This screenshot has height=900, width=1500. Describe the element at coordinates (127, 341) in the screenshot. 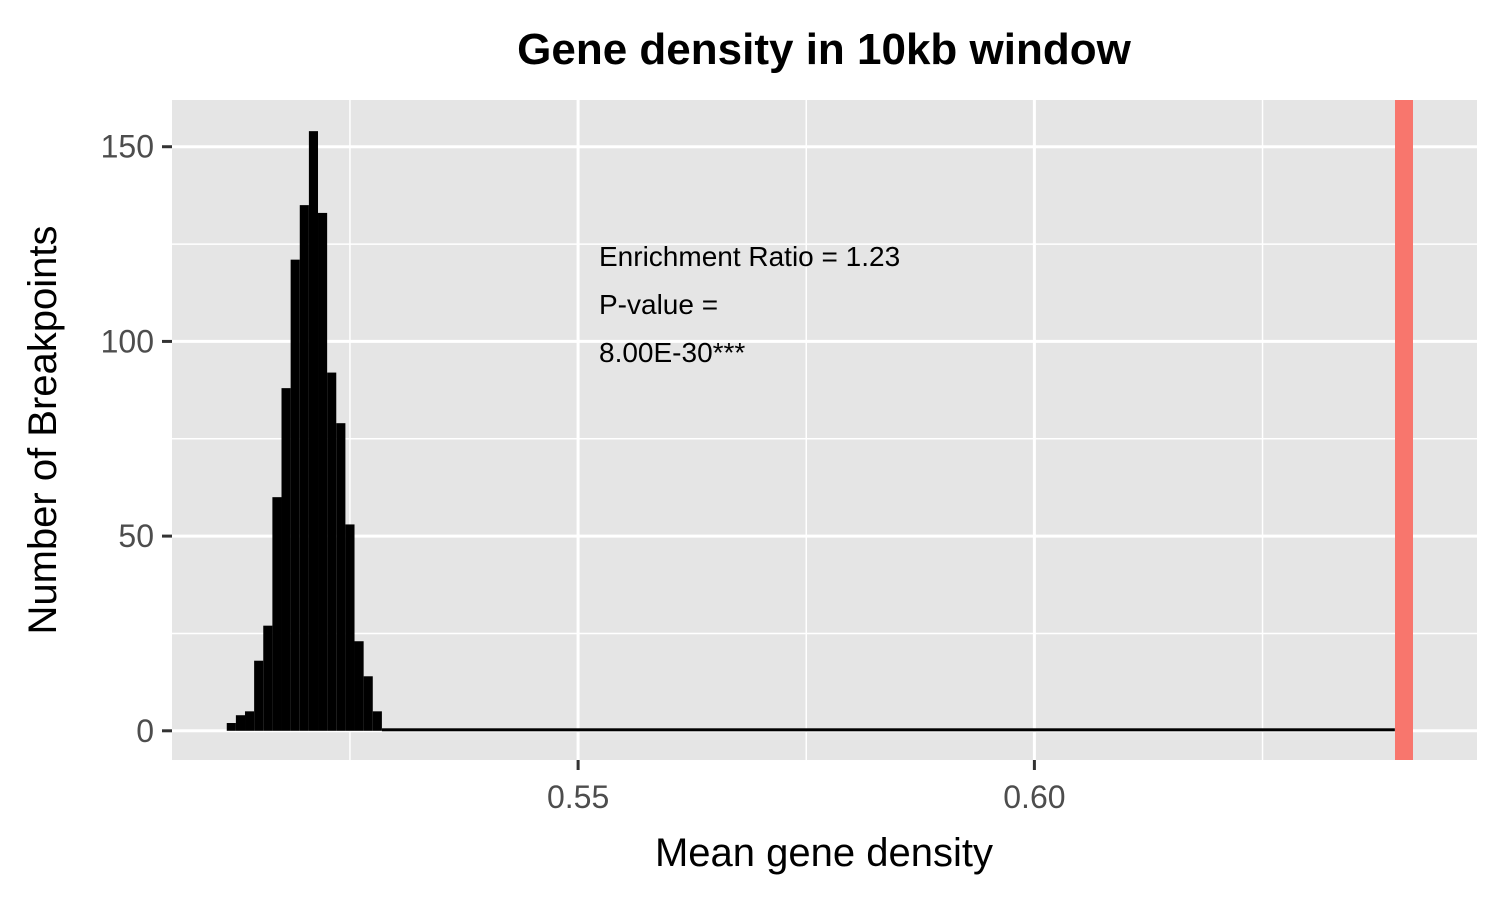

I see `y-tick-label: 100` at that location.